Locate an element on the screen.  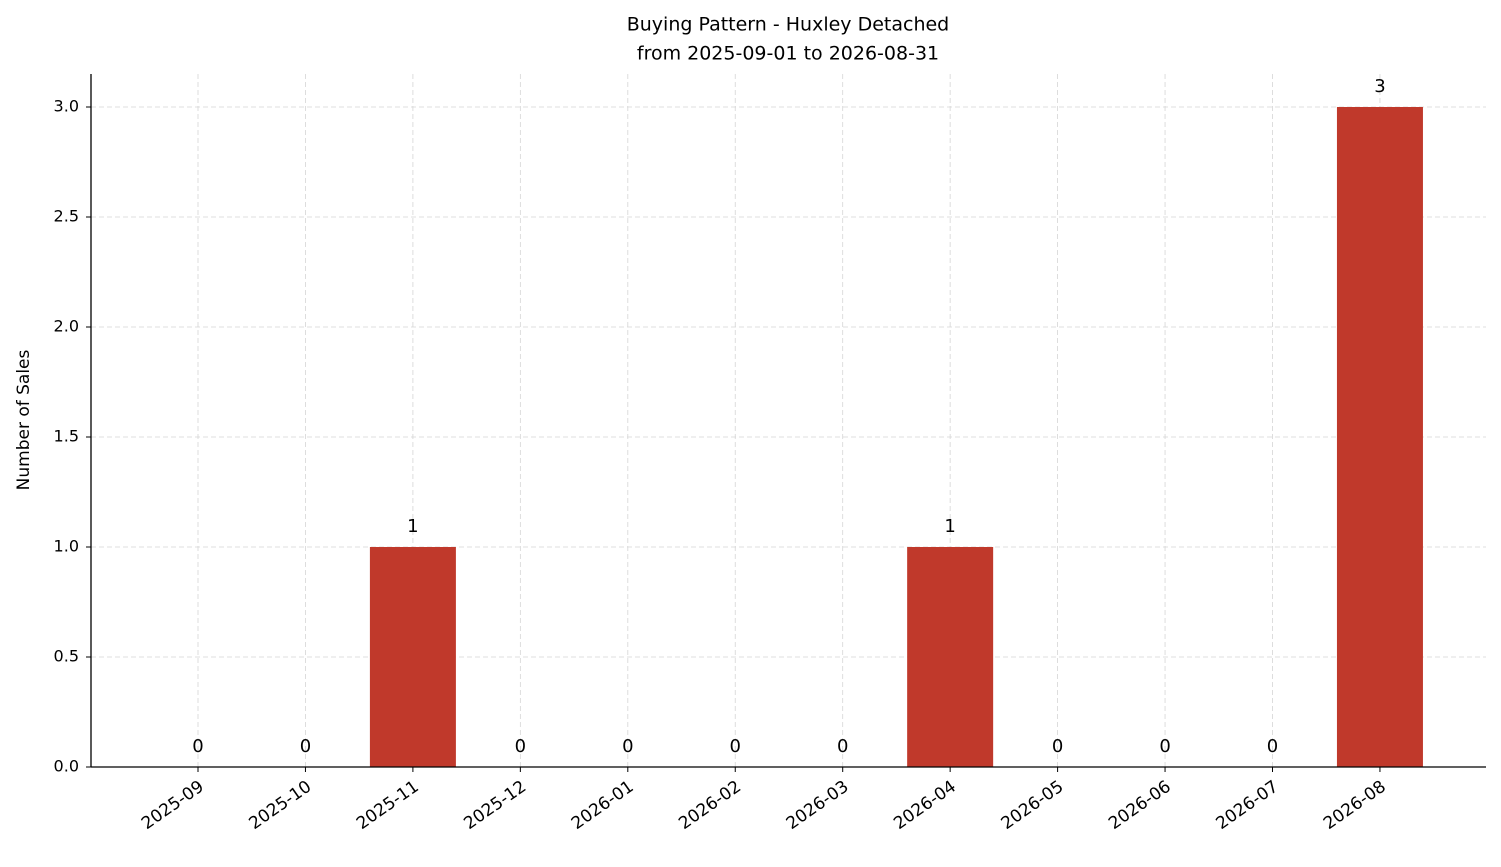
x-tick-label: 2026-02 is located at coordinates (710, 805).